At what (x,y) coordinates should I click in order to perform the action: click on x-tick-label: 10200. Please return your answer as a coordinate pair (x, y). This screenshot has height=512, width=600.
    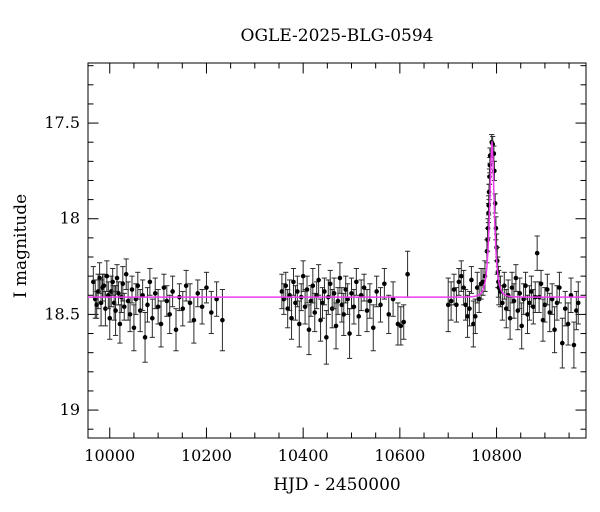
    Looking at the image, I should click on (206, 455).